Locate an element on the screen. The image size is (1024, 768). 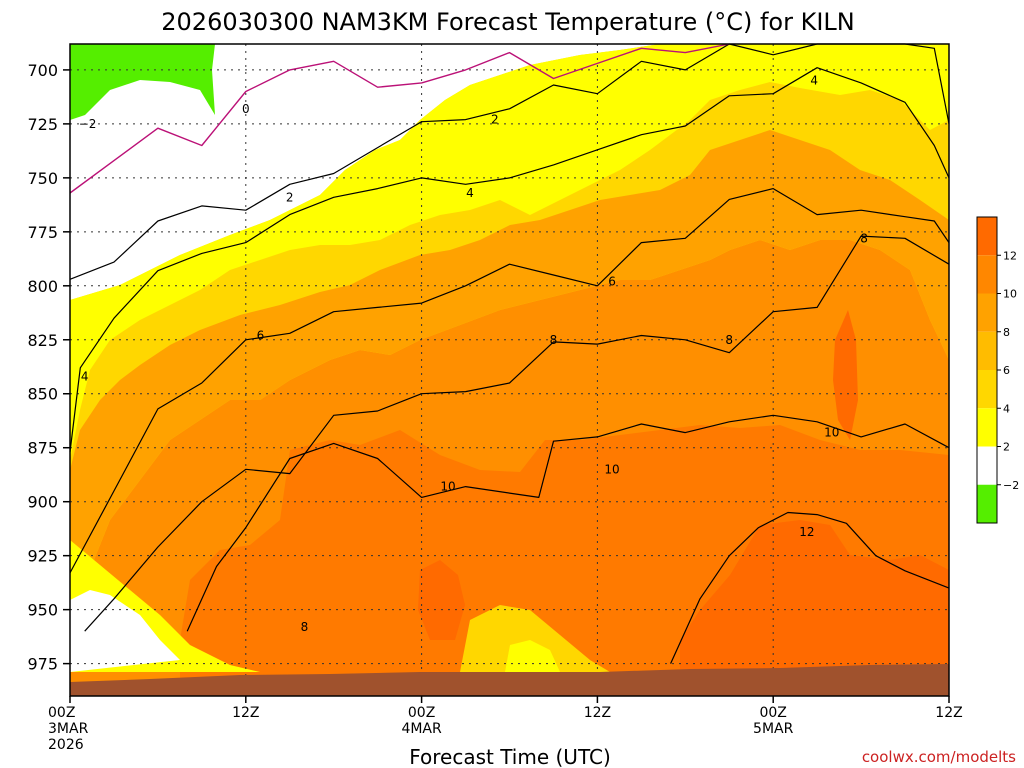
colorbar-label: 2 is located at coordinates (1006, 447).